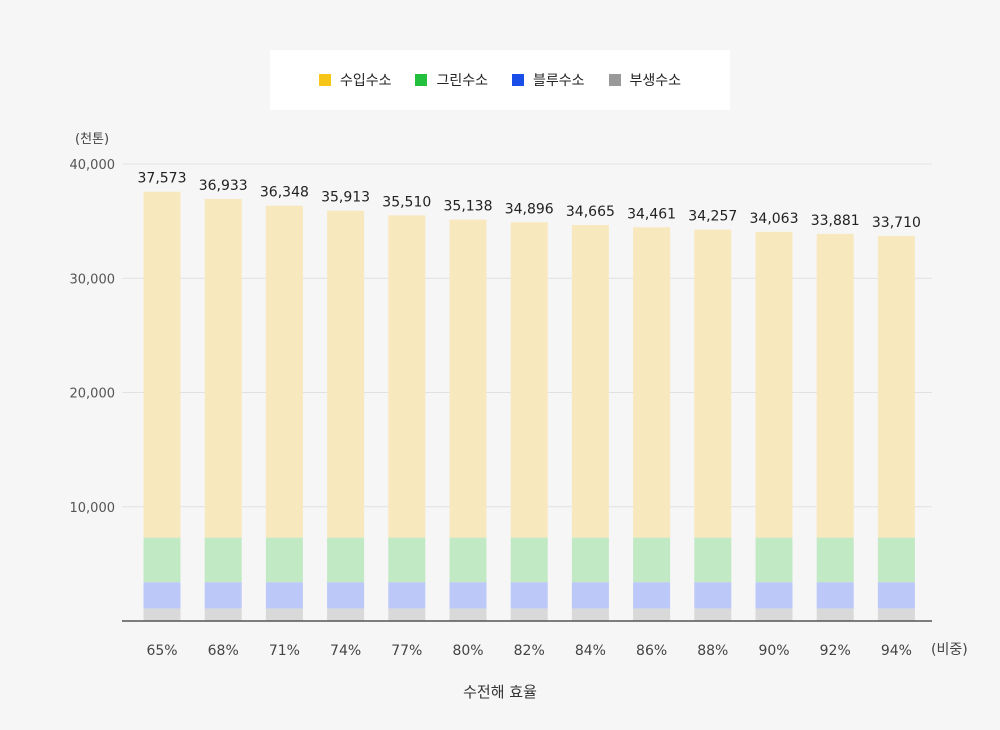 Image resolution: width=1000 pixels, height=730 pixels. What do you see at coordinates (712, 651) in the screenshot?
I see `x-tick-label: 88%` at bounding box center [712, 651].